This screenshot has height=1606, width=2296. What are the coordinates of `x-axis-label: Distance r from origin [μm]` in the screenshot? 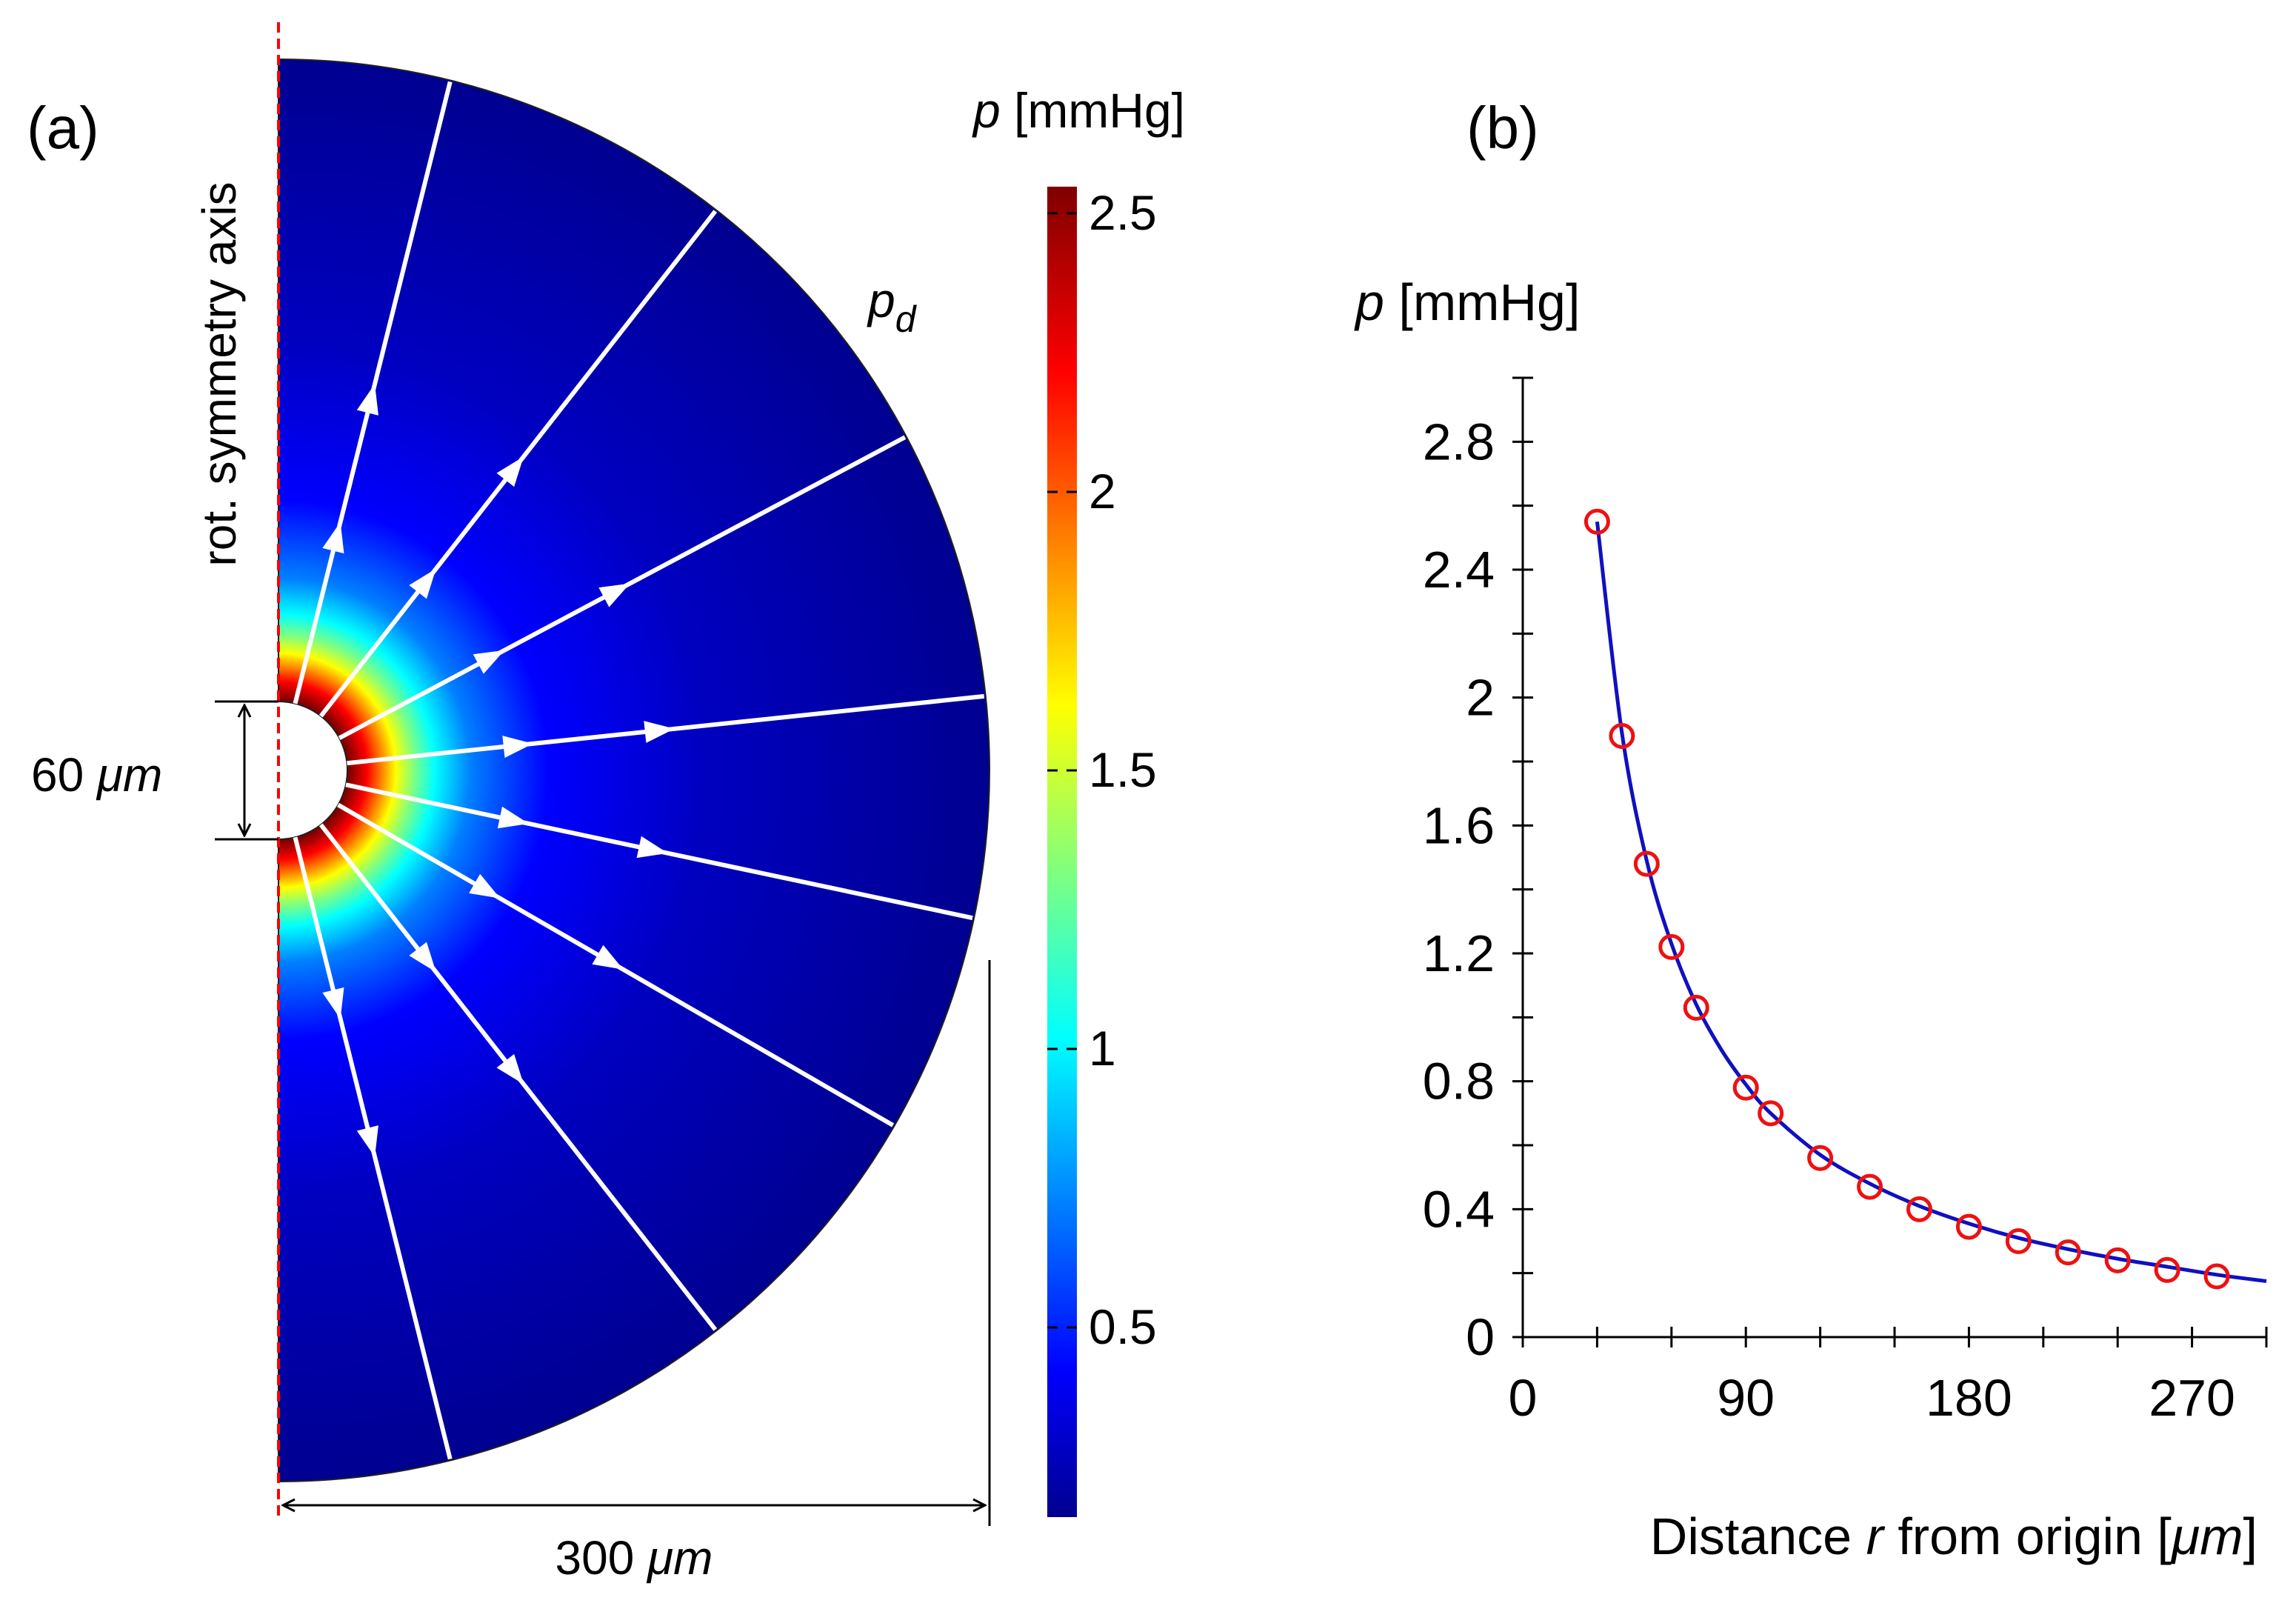 It's located at (1953, 1536).